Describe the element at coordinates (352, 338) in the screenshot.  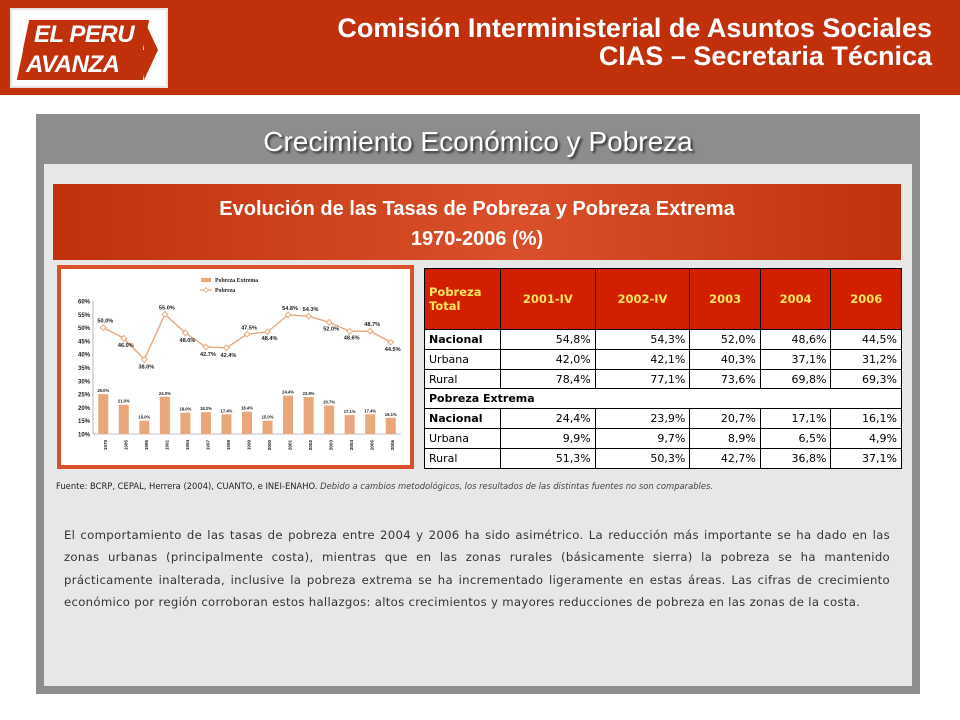
I see `line-data-label: 48.6%` at that location.